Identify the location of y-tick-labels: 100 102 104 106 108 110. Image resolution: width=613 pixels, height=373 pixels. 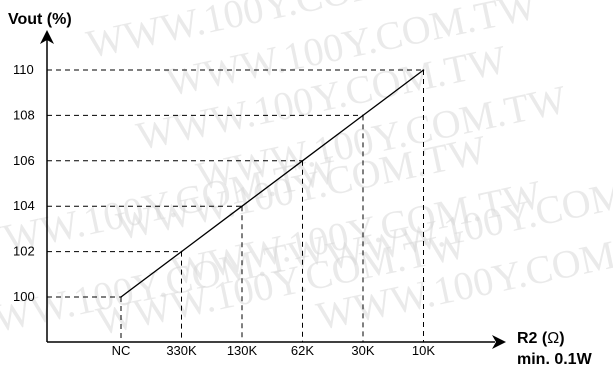
(24, 183).